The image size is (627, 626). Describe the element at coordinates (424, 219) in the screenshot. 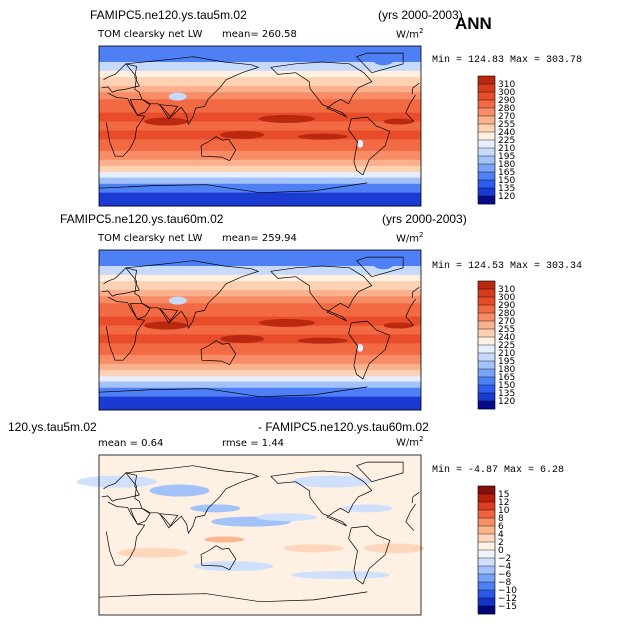

I see `panel-2-title-right: (yrs 2000-2003)` at that location.